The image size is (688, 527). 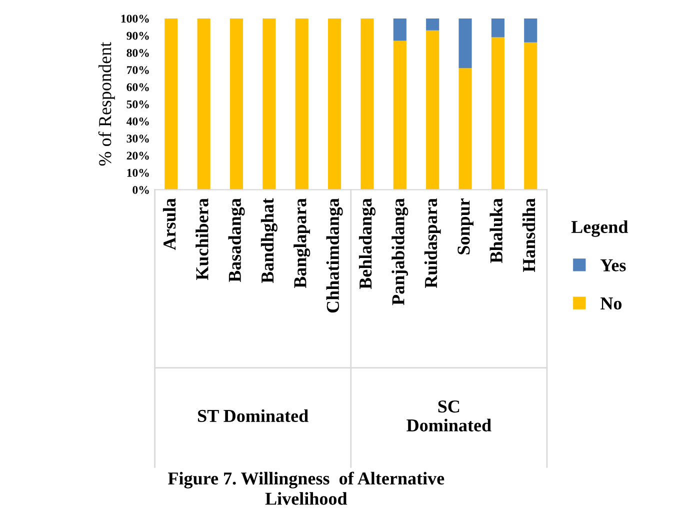 I want to click on y-tick-label: 50%, so click(x=137, y=104).